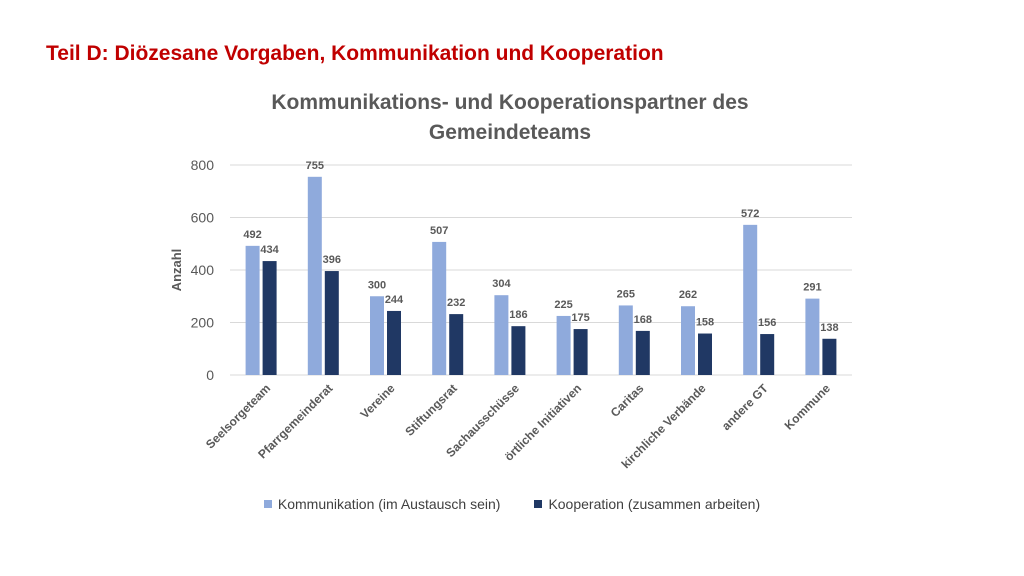 The height and width of the screenshot is (576, 1024). Describe the element at coordinates (627, 400) in the screenshot. I see `x-tick-label: Caritas` at that location.